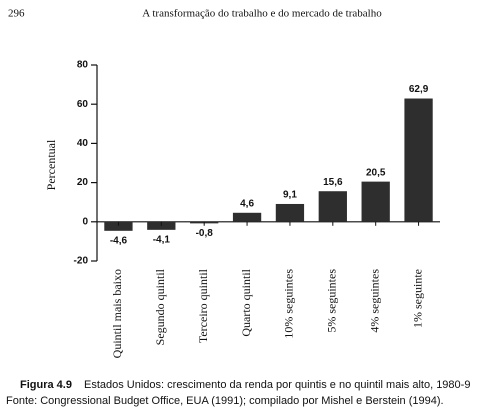  Describe the element at coordinates (332, 301) in the screenshot. I see `x-tick-label: 5% seguintes` at that location.